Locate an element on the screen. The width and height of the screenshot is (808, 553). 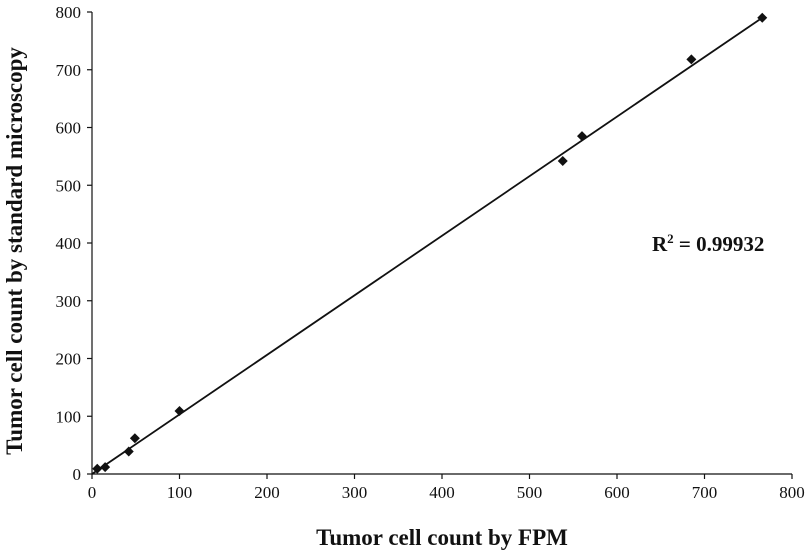
r-squared-superscript: 2 is located at coordinates (670, 238).